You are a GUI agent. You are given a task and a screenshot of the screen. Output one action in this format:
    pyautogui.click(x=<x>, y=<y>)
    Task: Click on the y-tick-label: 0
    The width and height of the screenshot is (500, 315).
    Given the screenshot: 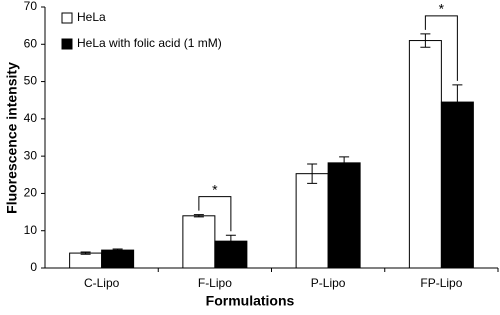 What is the action you would take?
    pyautogui.click(x=33, y=267)
    